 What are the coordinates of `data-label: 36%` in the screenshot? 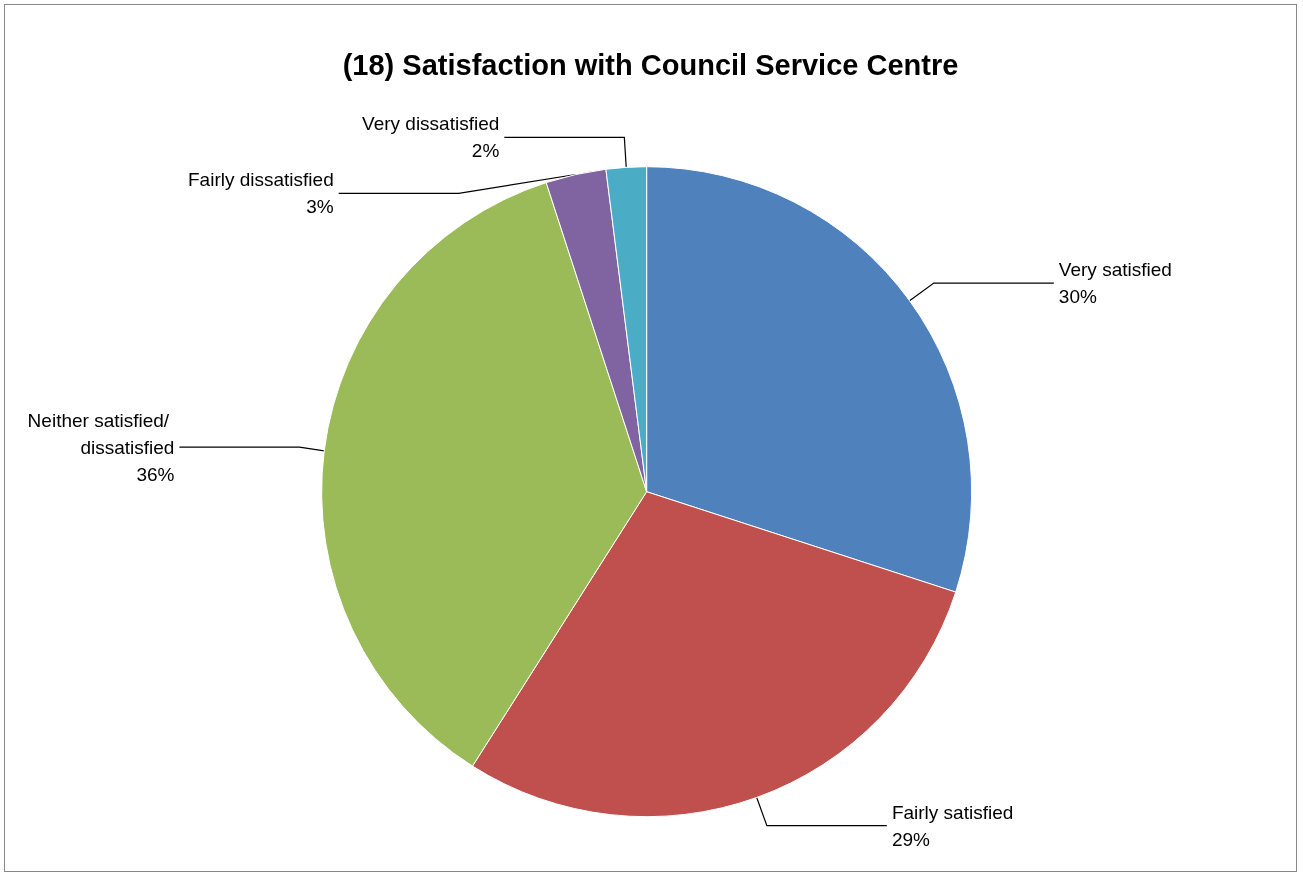 It's located at (155, 474).